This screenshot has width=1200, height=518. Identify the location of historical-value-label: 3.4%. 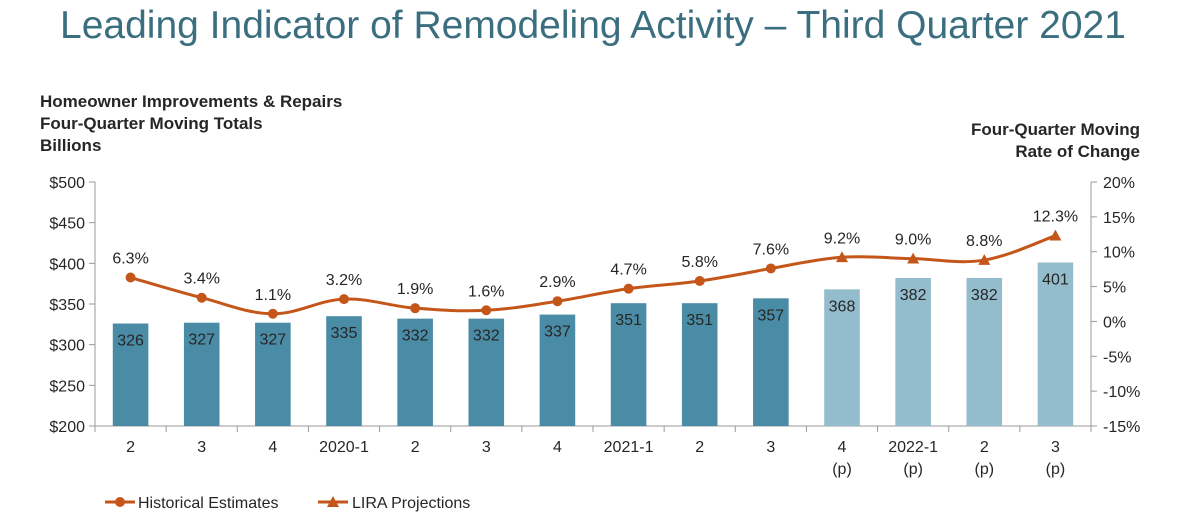
(201, 279).